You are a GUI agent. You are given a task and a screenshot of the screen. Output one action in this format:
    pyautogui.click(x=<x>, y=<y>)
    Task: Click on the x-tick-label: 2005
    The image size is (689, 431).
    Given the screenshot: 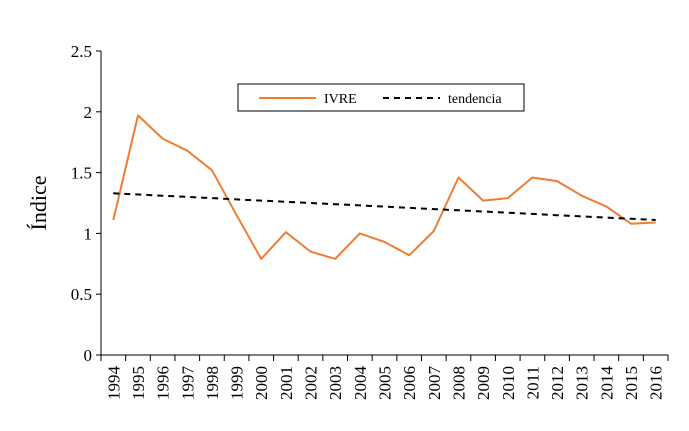 What is the action you would take?
    pyautogui.click(x=385, y=383)
    